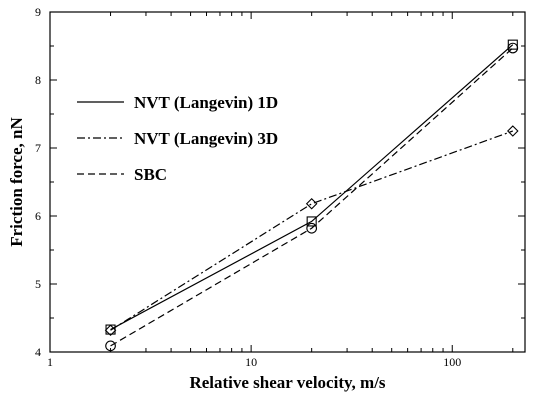  I want to click on y-tick-label: 4, so click(38, 352).